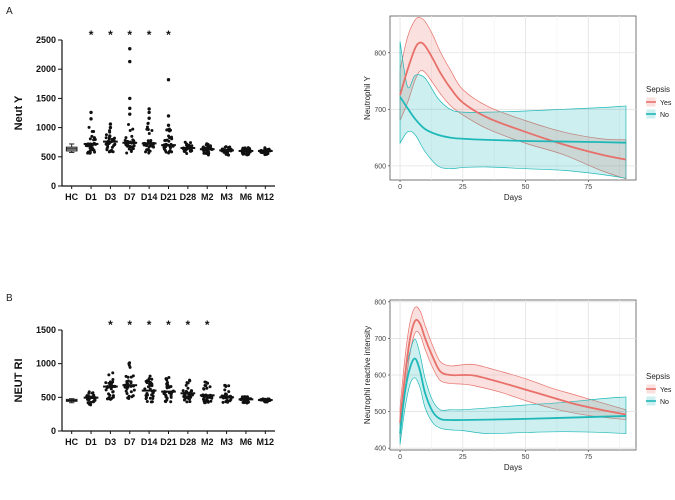  What do you see at coordinates (9, 11) in the screenshot?
I see `panel-label-a: A` at bounding box center [9, 11].